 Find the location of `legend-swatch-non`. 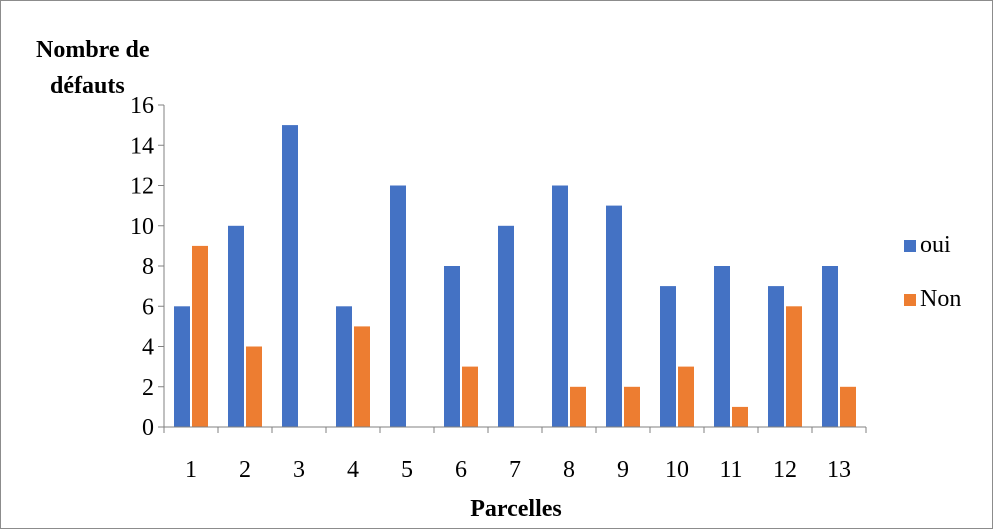

legend-swatch-non is located at coordinates (910, 300).